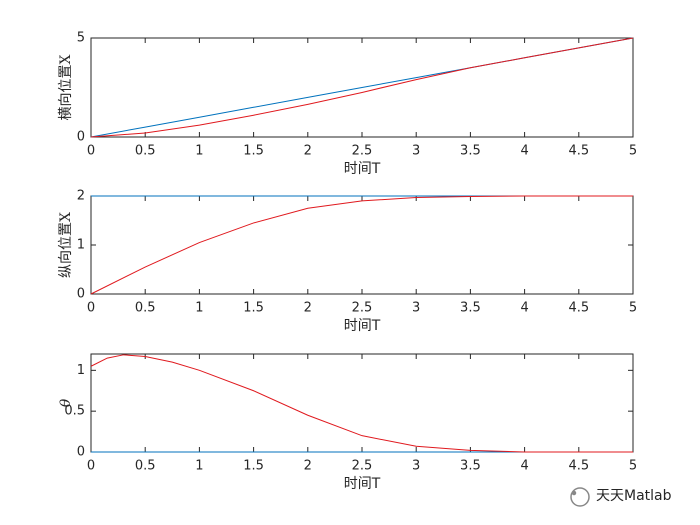  I want to click on y-tick-label: 5, so click(81, 38).